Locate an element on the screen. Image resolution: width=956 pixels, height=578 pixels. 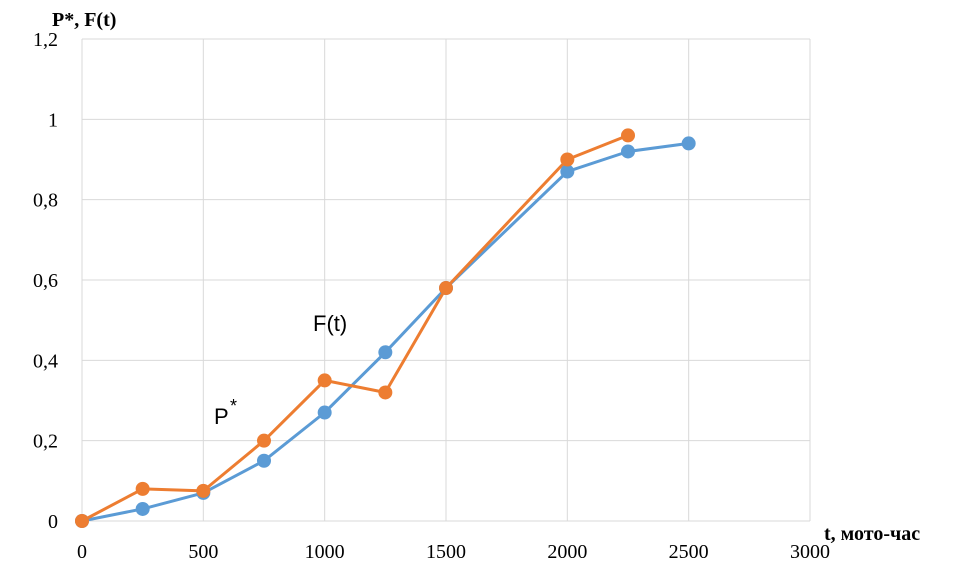
x-tick-label: 2000 is located at coordinates (567, 552).